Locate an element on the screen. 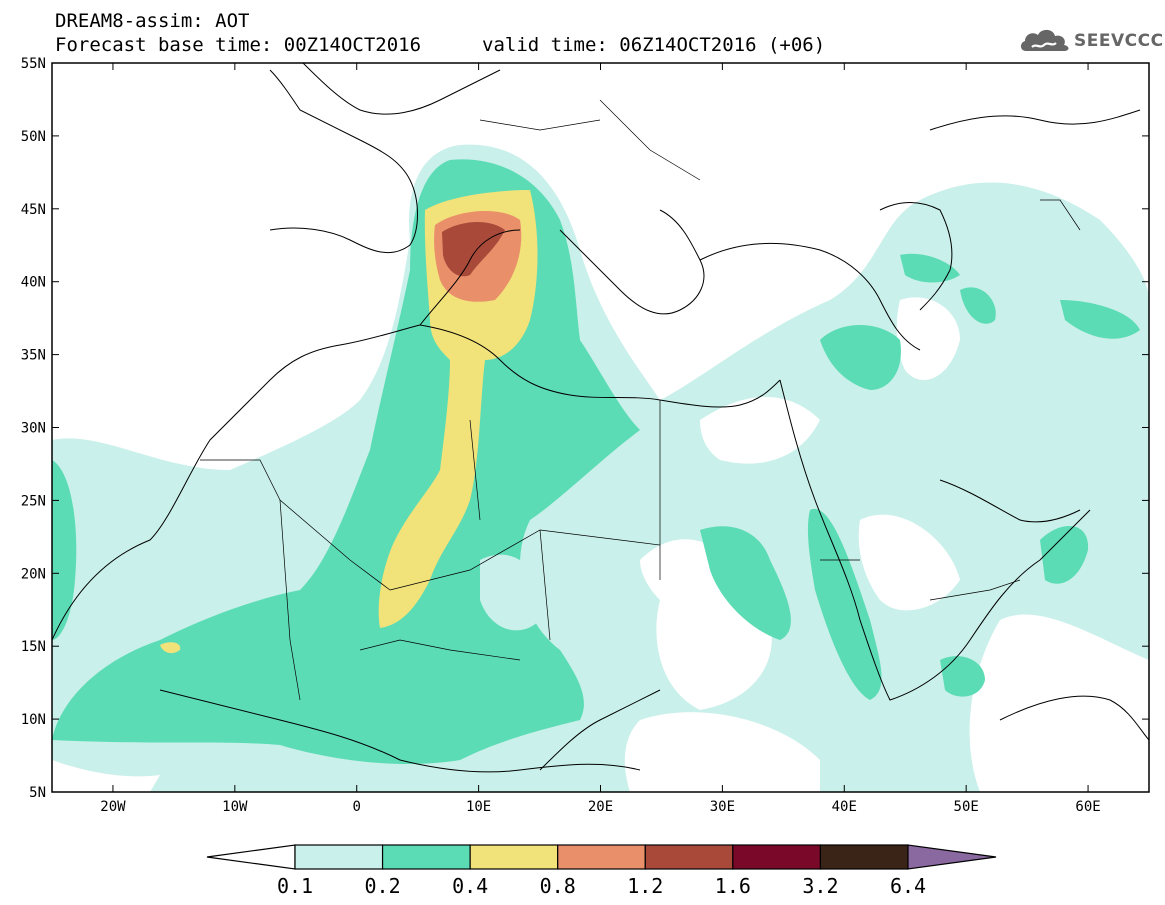 This screenshot has width=1165, height=905. lat-label-35n: 35N is located at coordinates (33, 356).